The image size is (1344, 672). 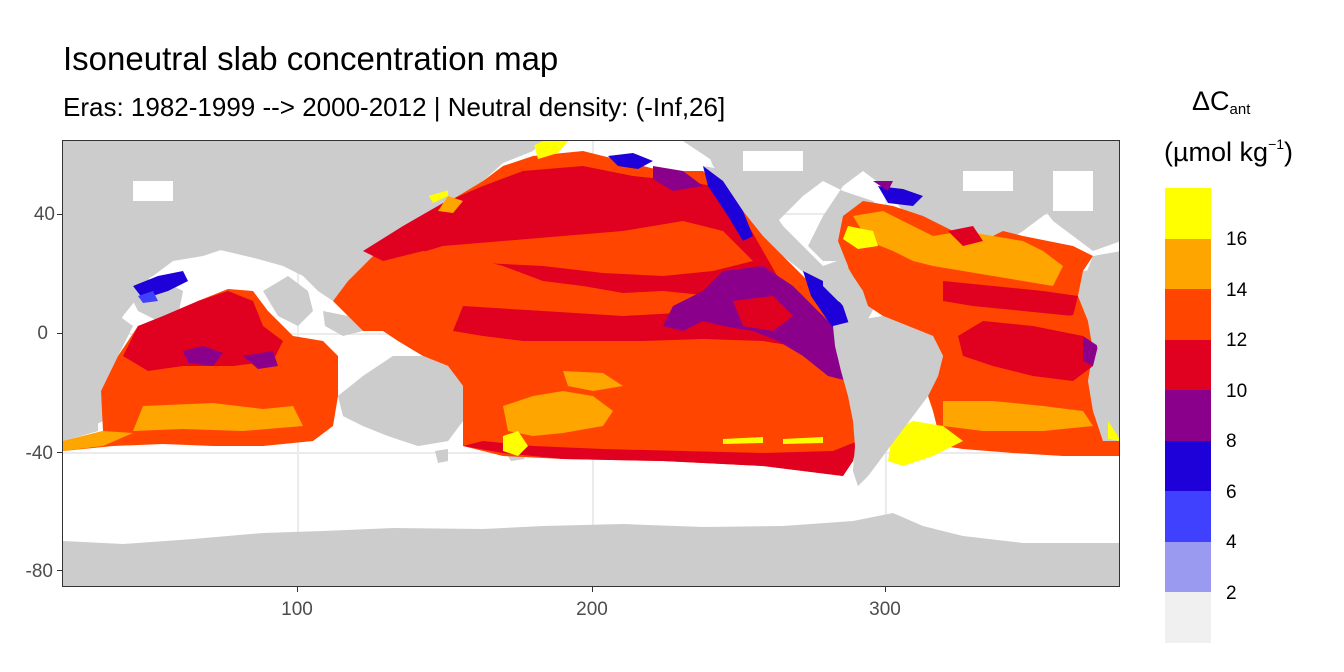 What do you see at coordinates (1237, 239) in the screenshot?
I see `legend-label-16: 16` at bounding box center [1237, 239].